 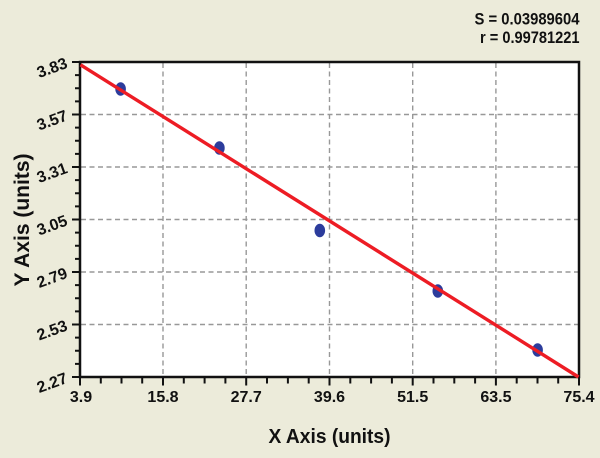 What do you see at coordinates (22, 220) in the screenshot?
I see `svg-text: Y Axis (units)` at bounding box center [22, 220].